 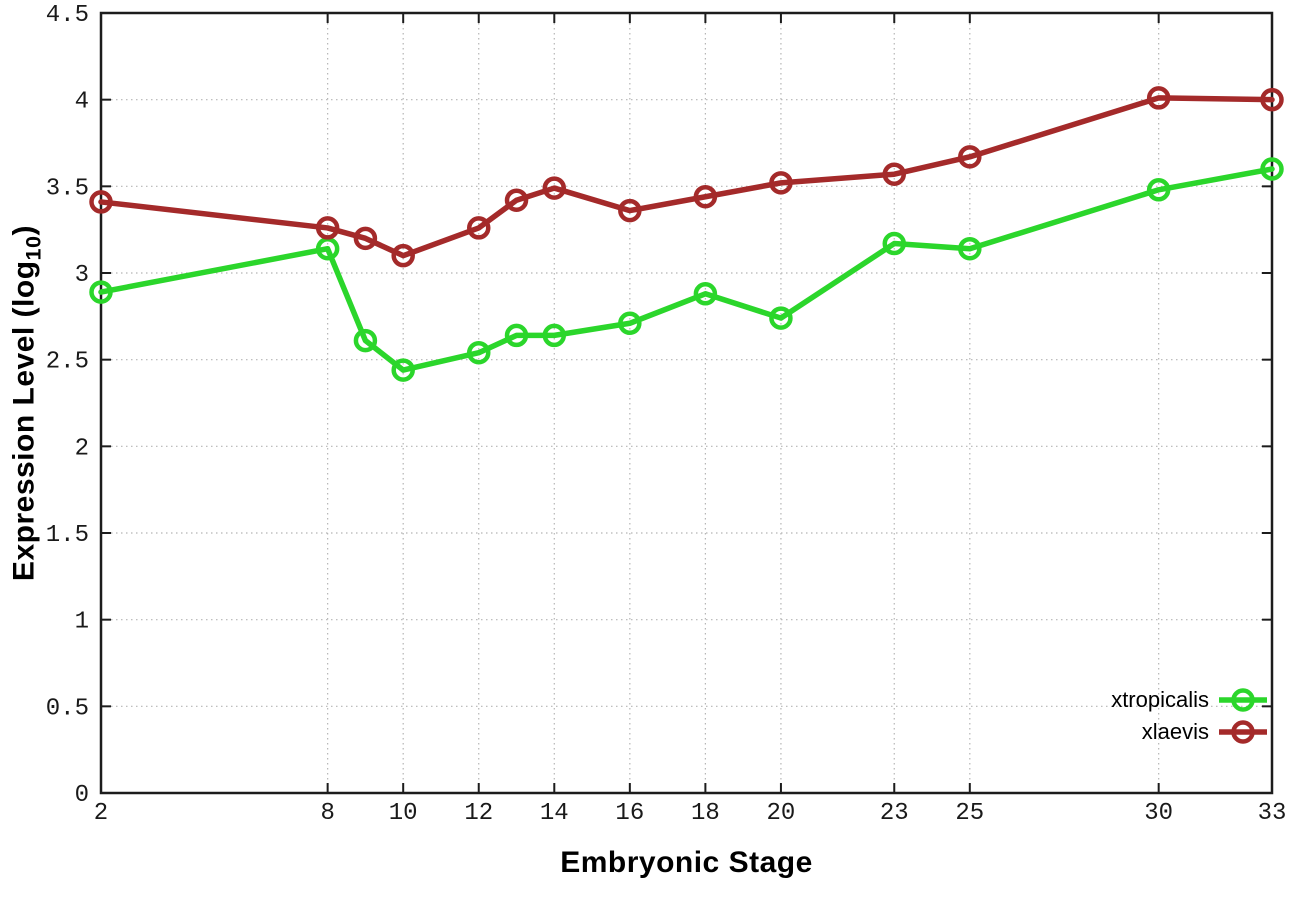 I want to click on y-tick-label: 2, so click(x=82, y=448).